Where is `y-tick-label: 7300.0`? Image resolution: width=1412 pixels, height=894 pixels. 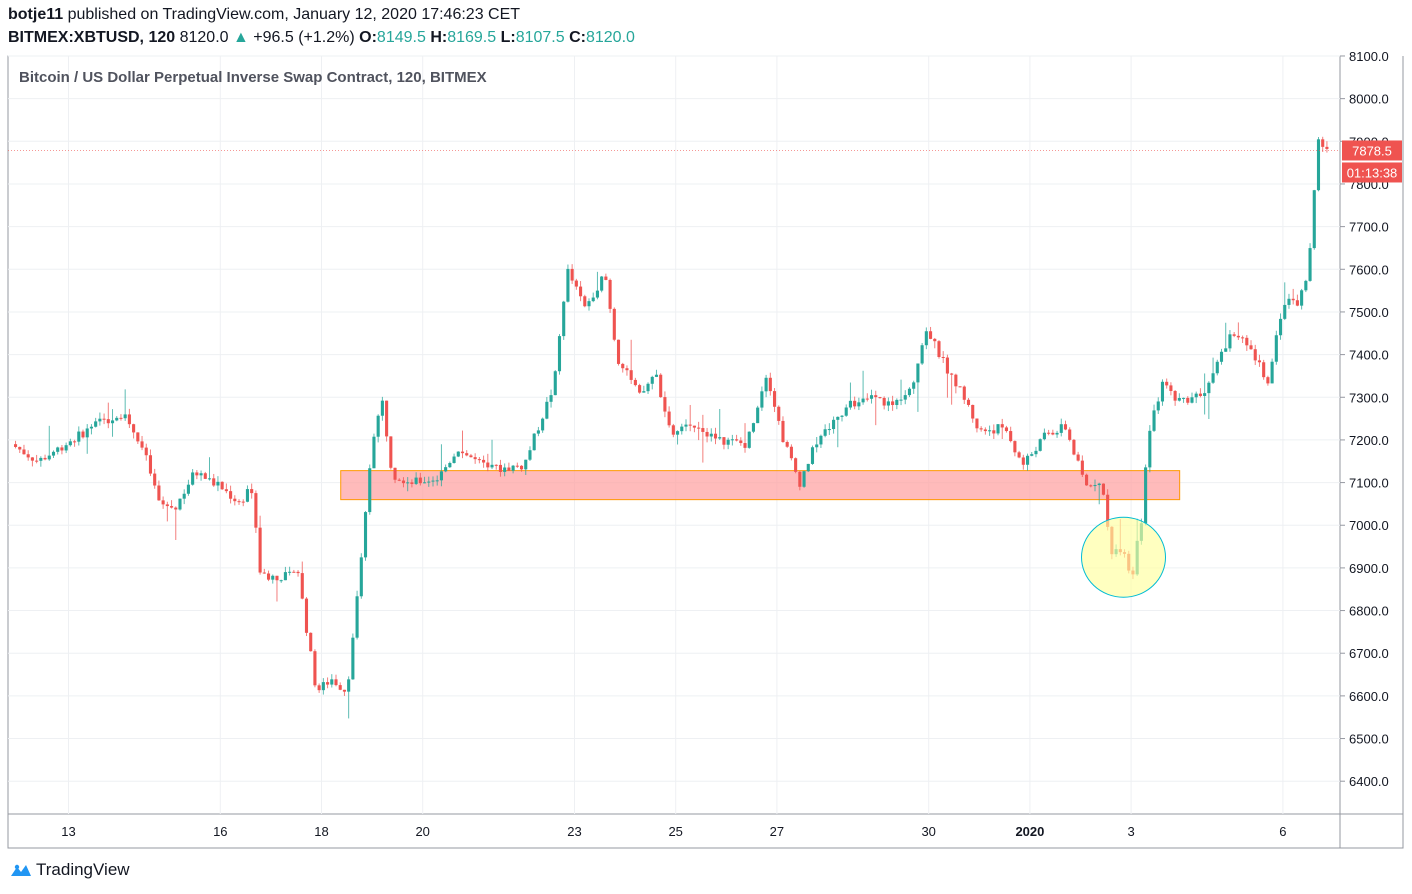 y-tick-label: 7300.0 is located at coordinates (1369, 397).